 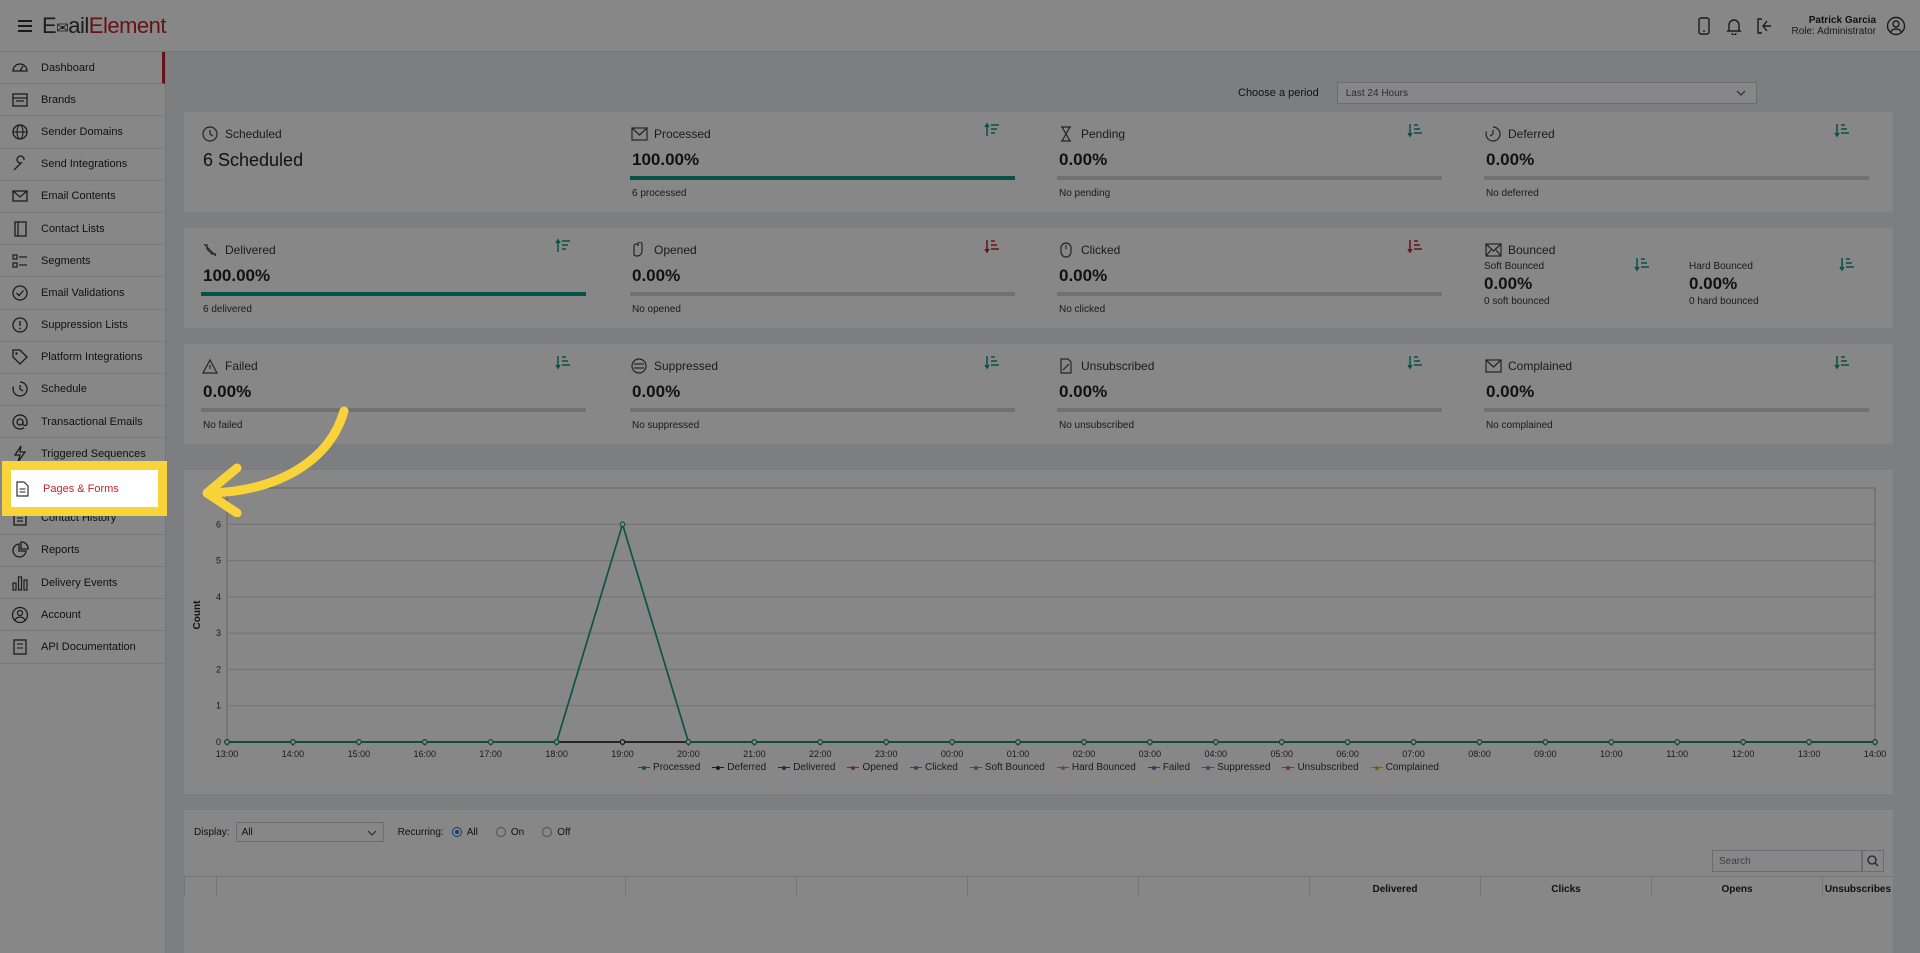 I want to click on recurring-off-radio, so click(x=547, y=832).